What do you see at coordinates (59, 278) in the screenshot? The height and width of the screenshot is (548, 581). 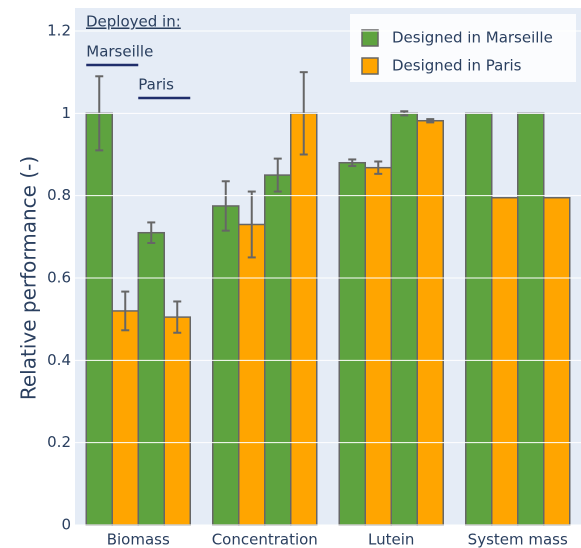 I see `y-tick-label: 0.6` at bounding box center [59, 278].